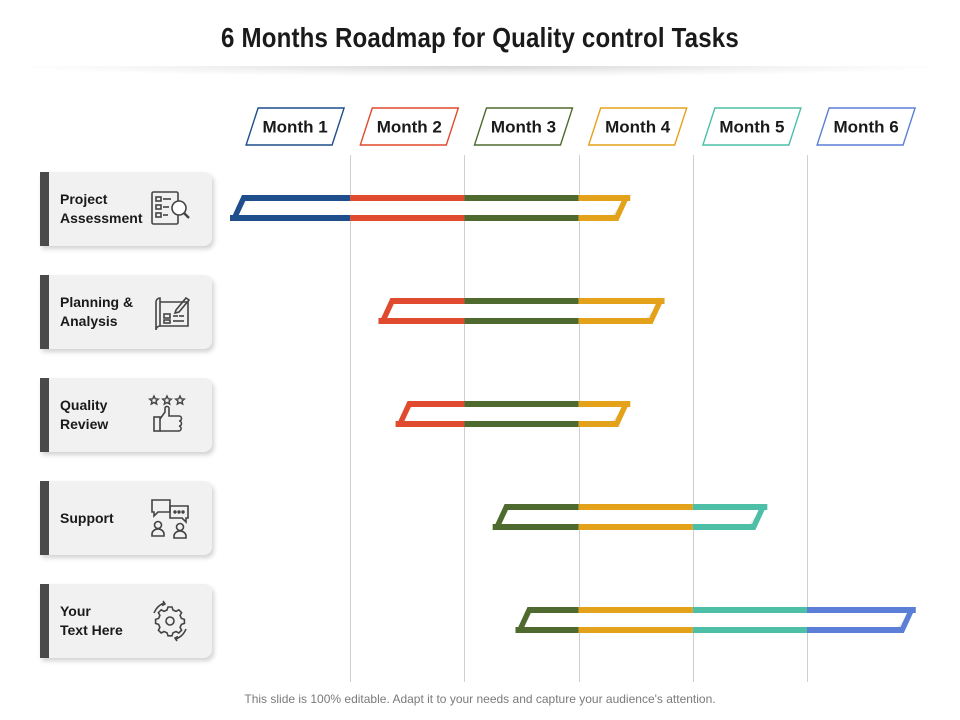 The image size is (960, 720). I want to click on month-header-label: Month 5, so click(751, 127).